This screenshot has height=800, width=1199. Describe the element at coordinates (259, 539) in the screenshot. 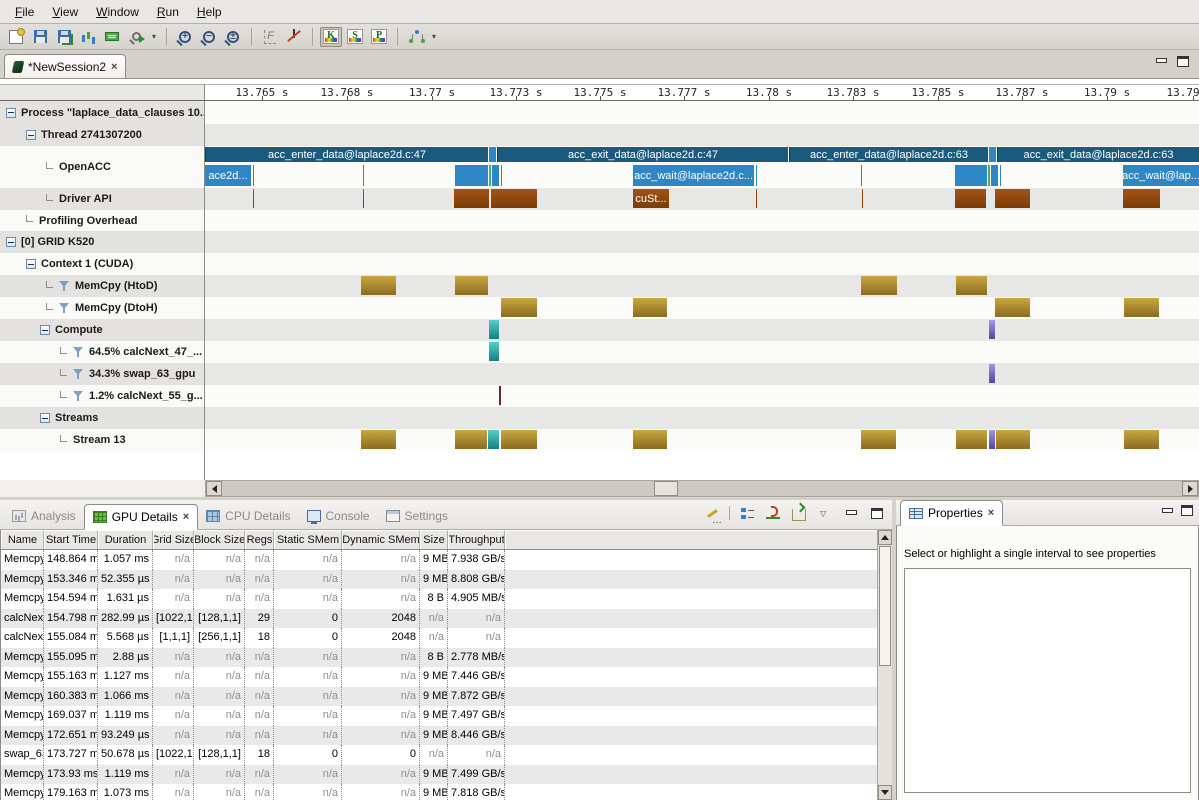

I see `column-header-regs: Regs` at that location.